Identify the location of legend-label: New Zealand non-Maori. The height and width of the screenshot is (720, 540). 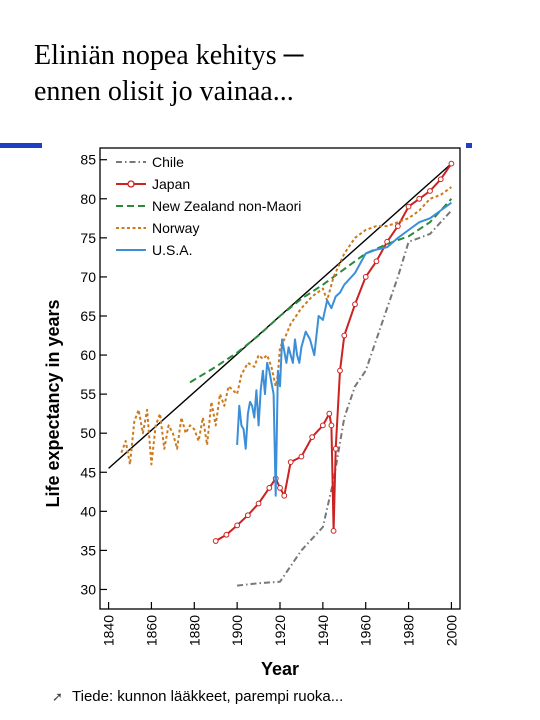
(226, 206).